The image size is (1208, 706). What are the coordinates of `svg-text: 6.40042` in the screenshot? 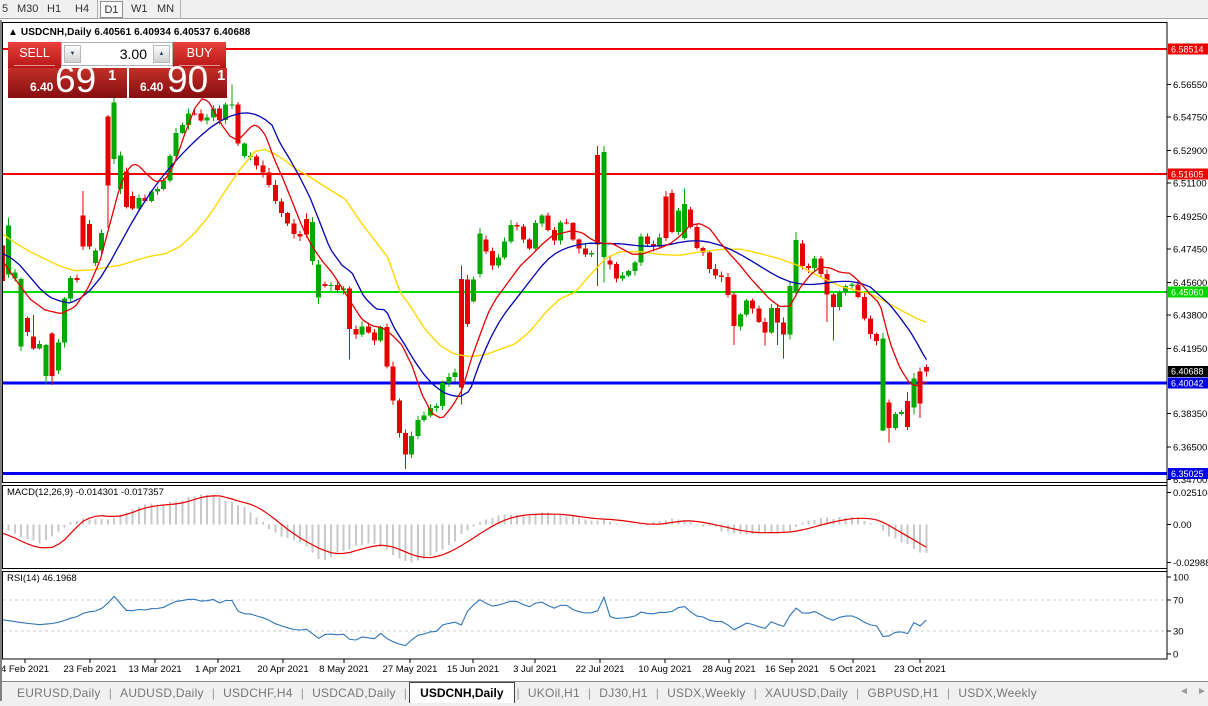 It's located at (1187, 383).